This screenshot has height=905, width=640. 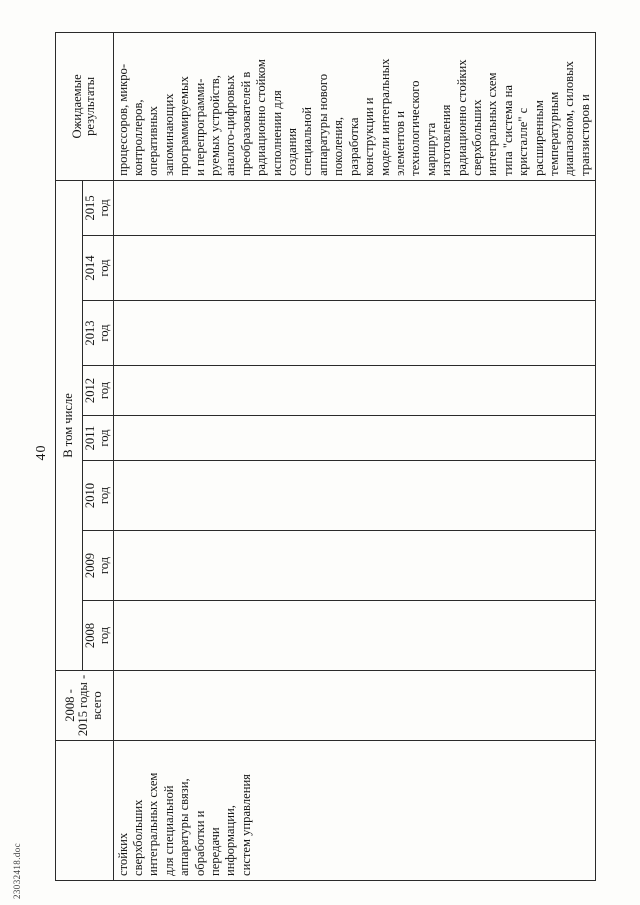 What do you see at coordinates (354, 565) in the screenshot?
I see `cell-year-2009-value` at bounding box center [354, 565].